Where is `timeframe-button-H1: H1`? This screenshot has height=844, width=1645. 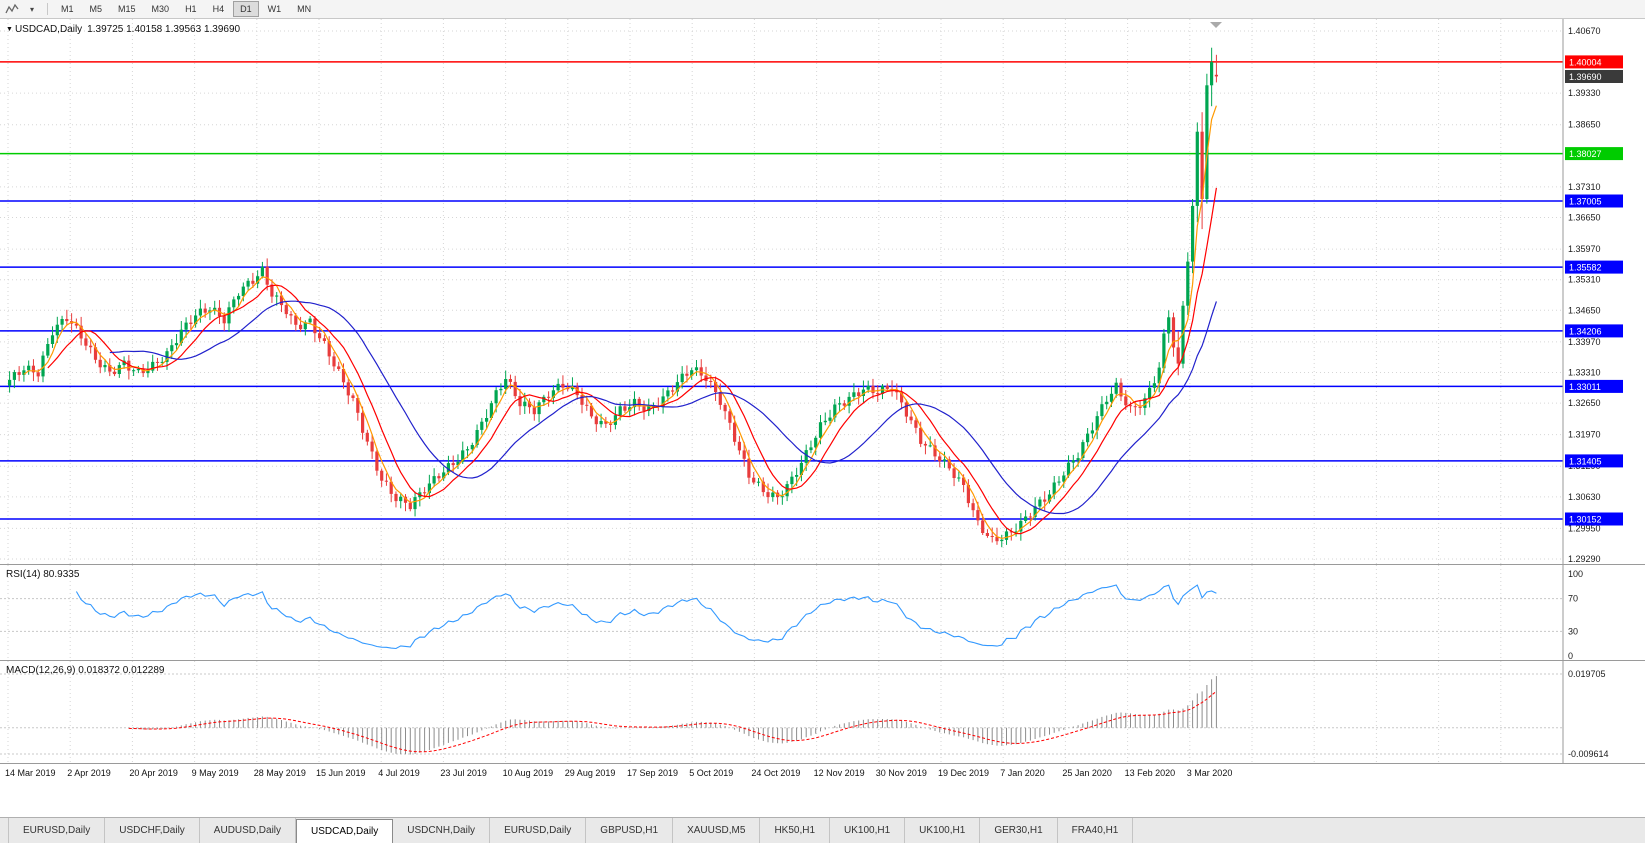 timeframe-button-H1: H1 is located at coordinates (191, 9).